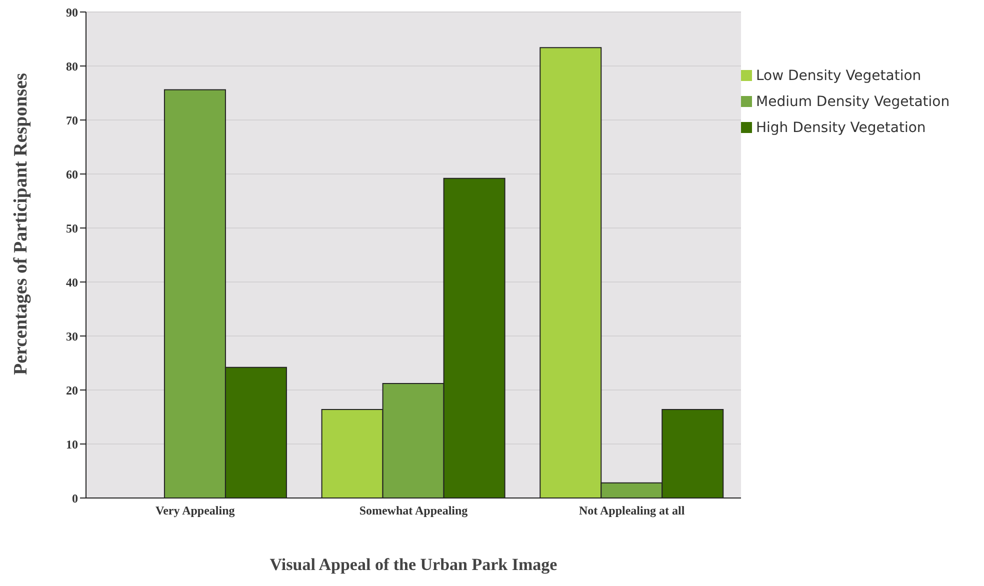 The image size is (984, 586). Describe the element at coordinates (72, 282) in the screenshot. I see `y-tick-label: 40` at that location.